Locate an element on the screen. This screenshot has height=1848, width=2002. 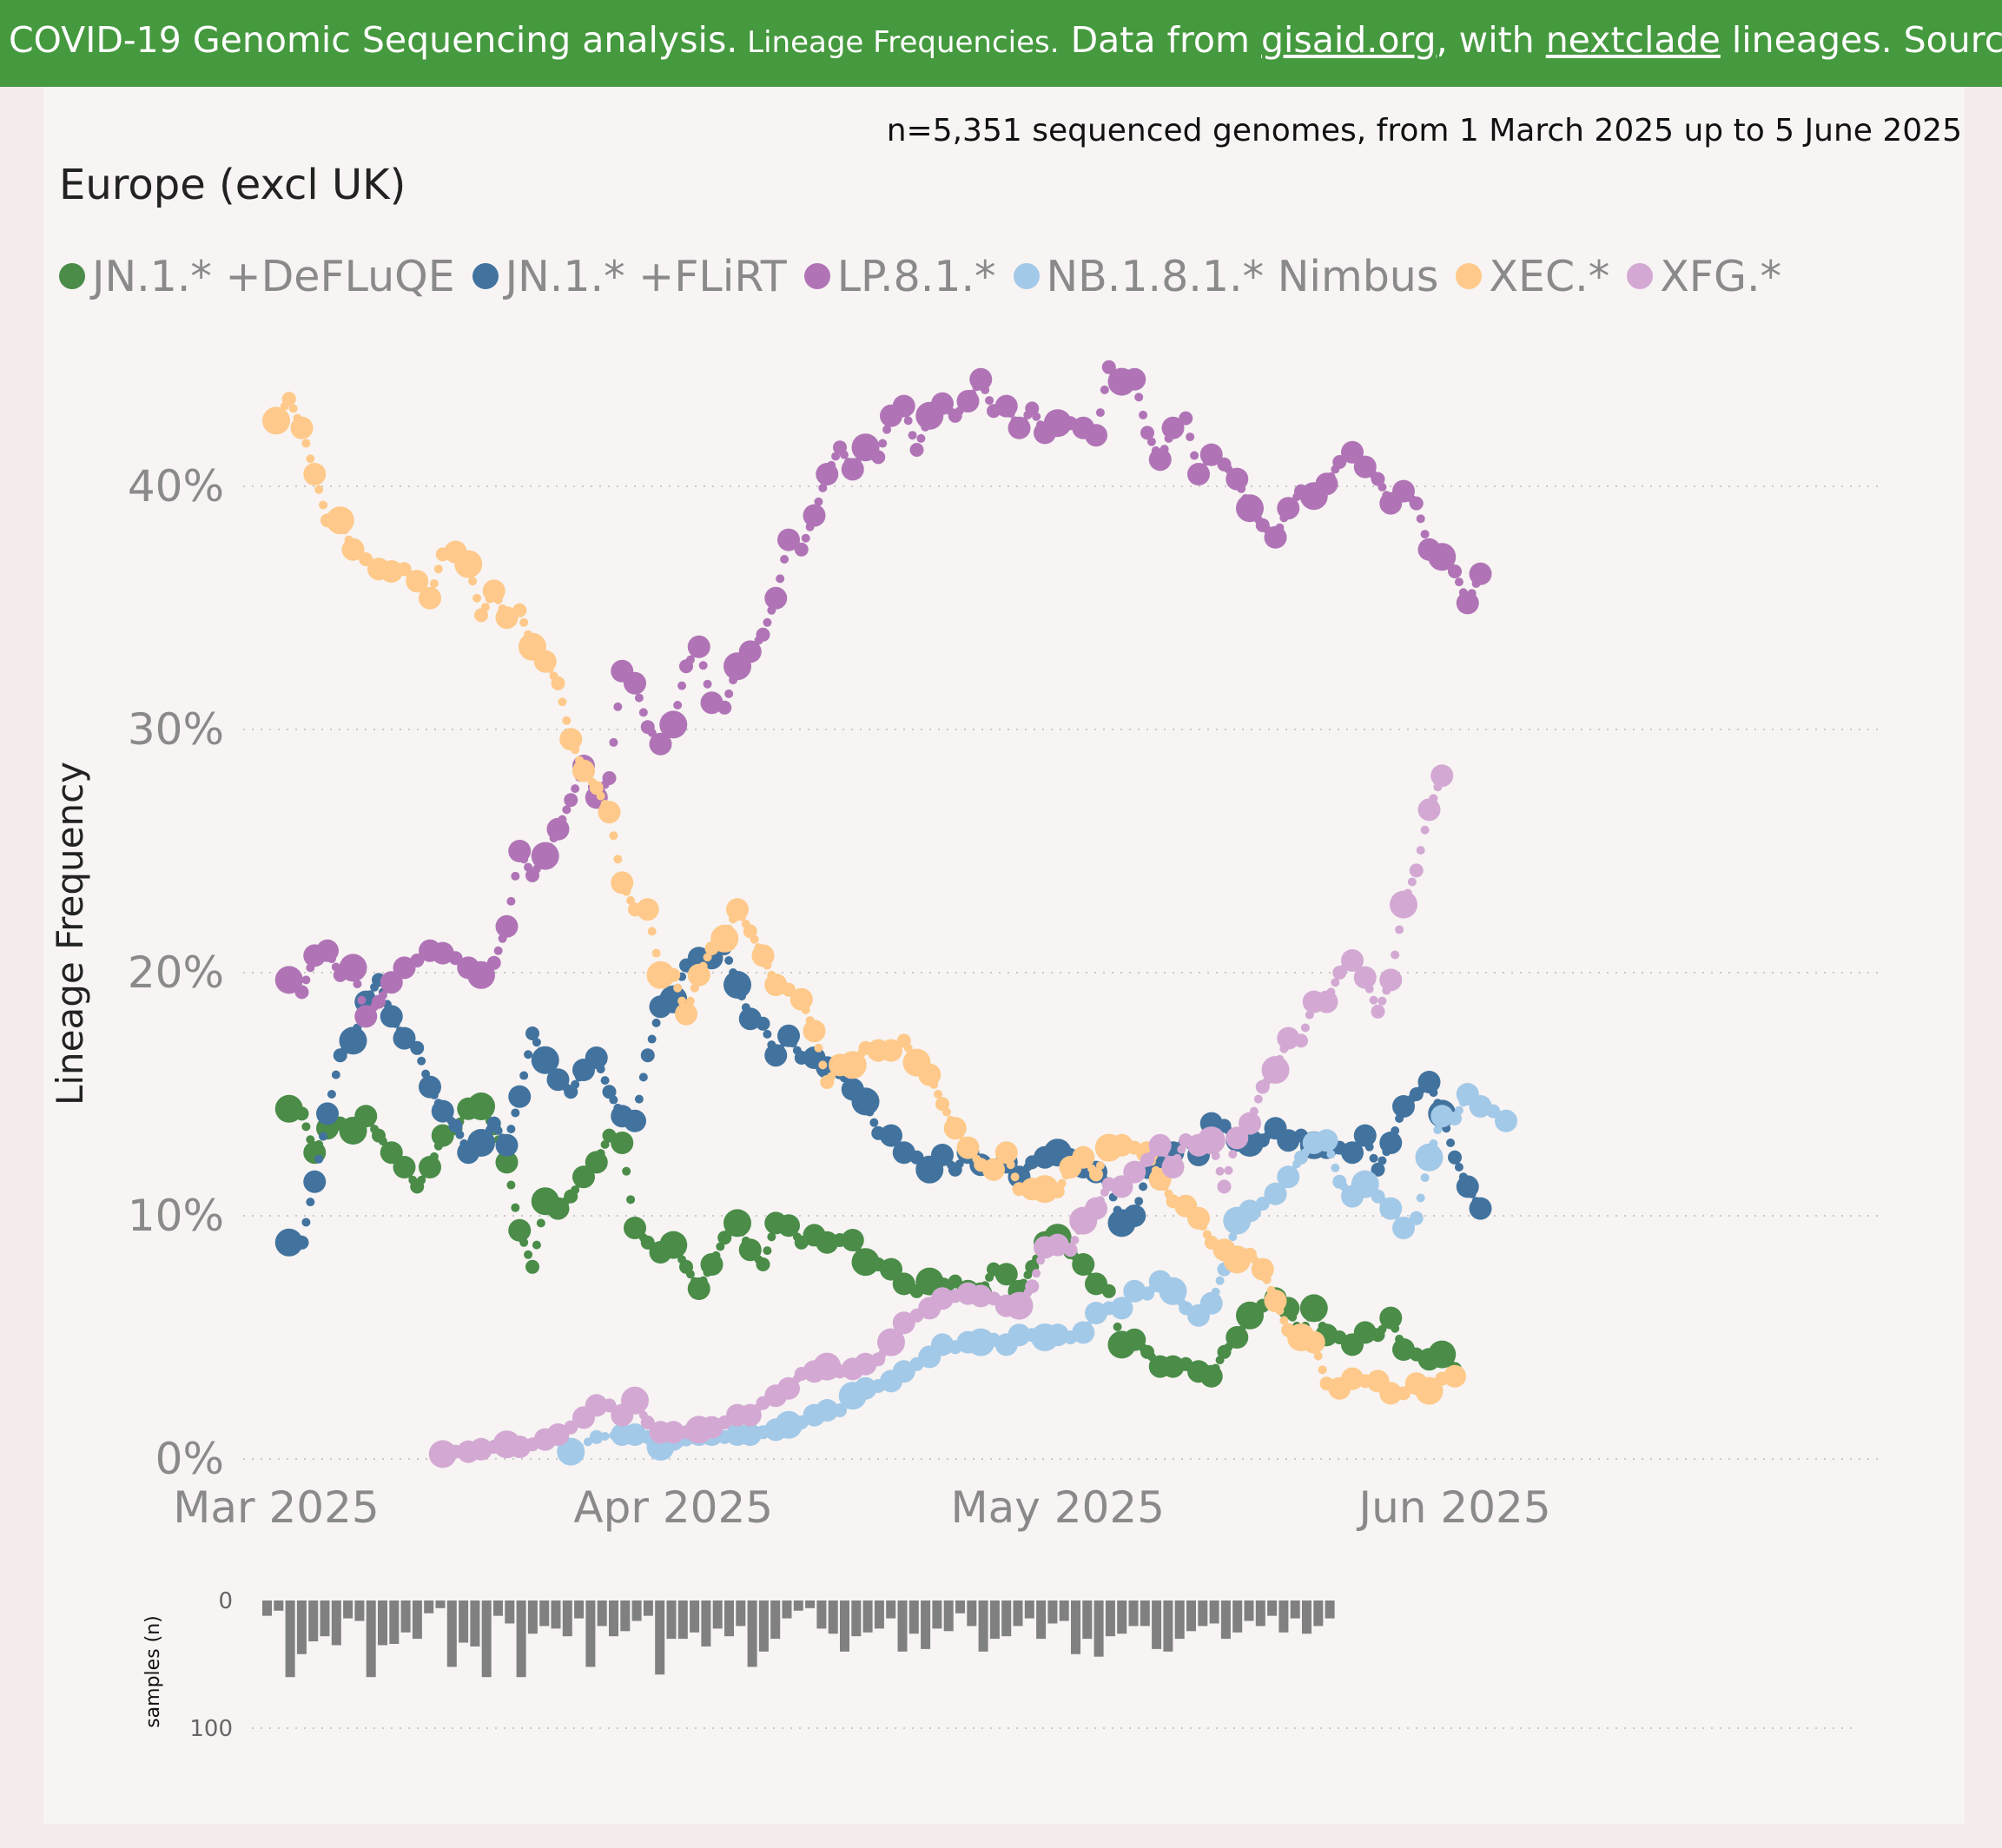
legend-label: XEC.* is located at coordinates (1549, 276).